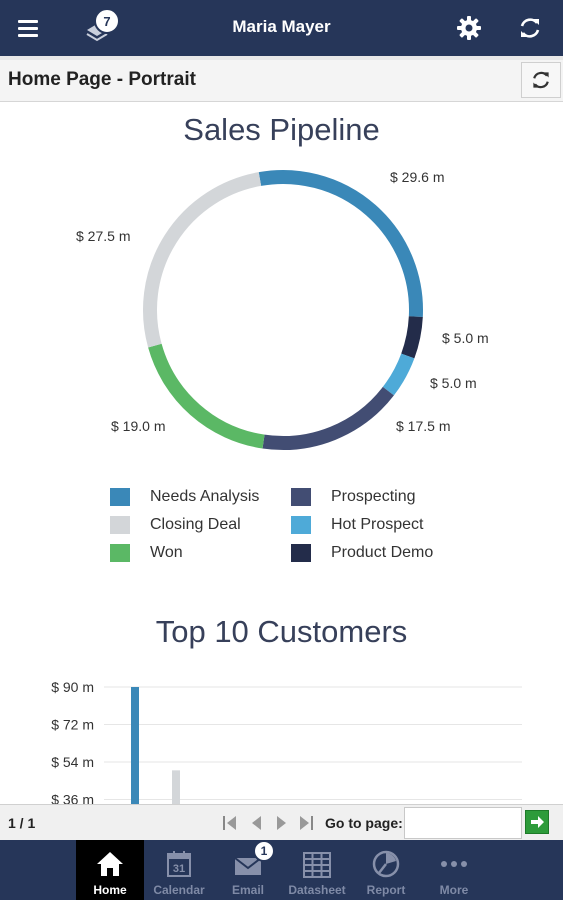 This screenshot has height=900, width=563. Describe the element at coordinates (340, 243) in the screenshot. I see `donut-slice-needs-analysis` at that location.